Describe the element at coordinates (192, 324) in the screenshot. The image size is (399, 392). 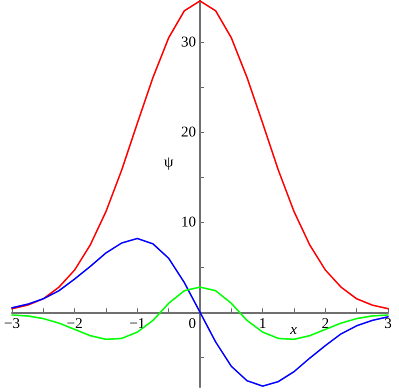
I see `x-tick-label: 0` at that location.